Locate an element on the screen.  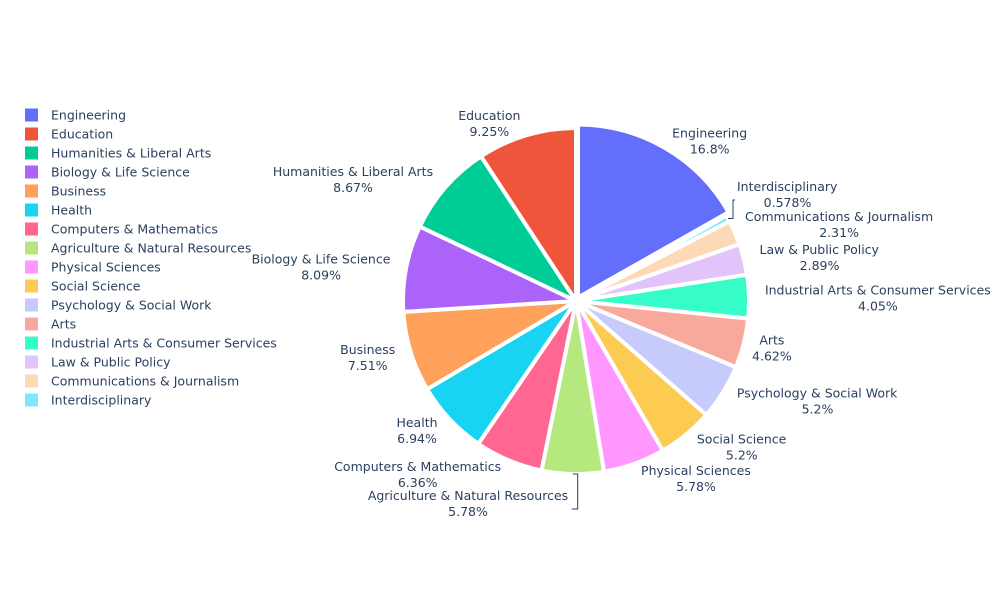
slice-name-industrial-arts-and-consumer-services: Industrial Arts & Consumer Services is located at coordinates (878, 289).